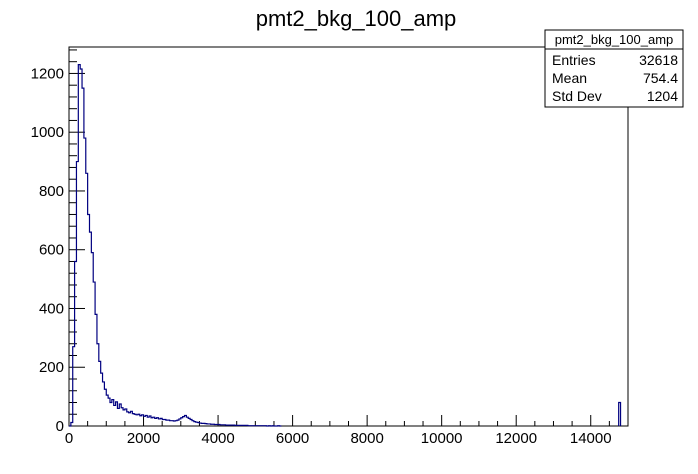  Describe the element at coordinates (442, 438) in the screenshot. I see `x-tick-label: 10000` at that location.